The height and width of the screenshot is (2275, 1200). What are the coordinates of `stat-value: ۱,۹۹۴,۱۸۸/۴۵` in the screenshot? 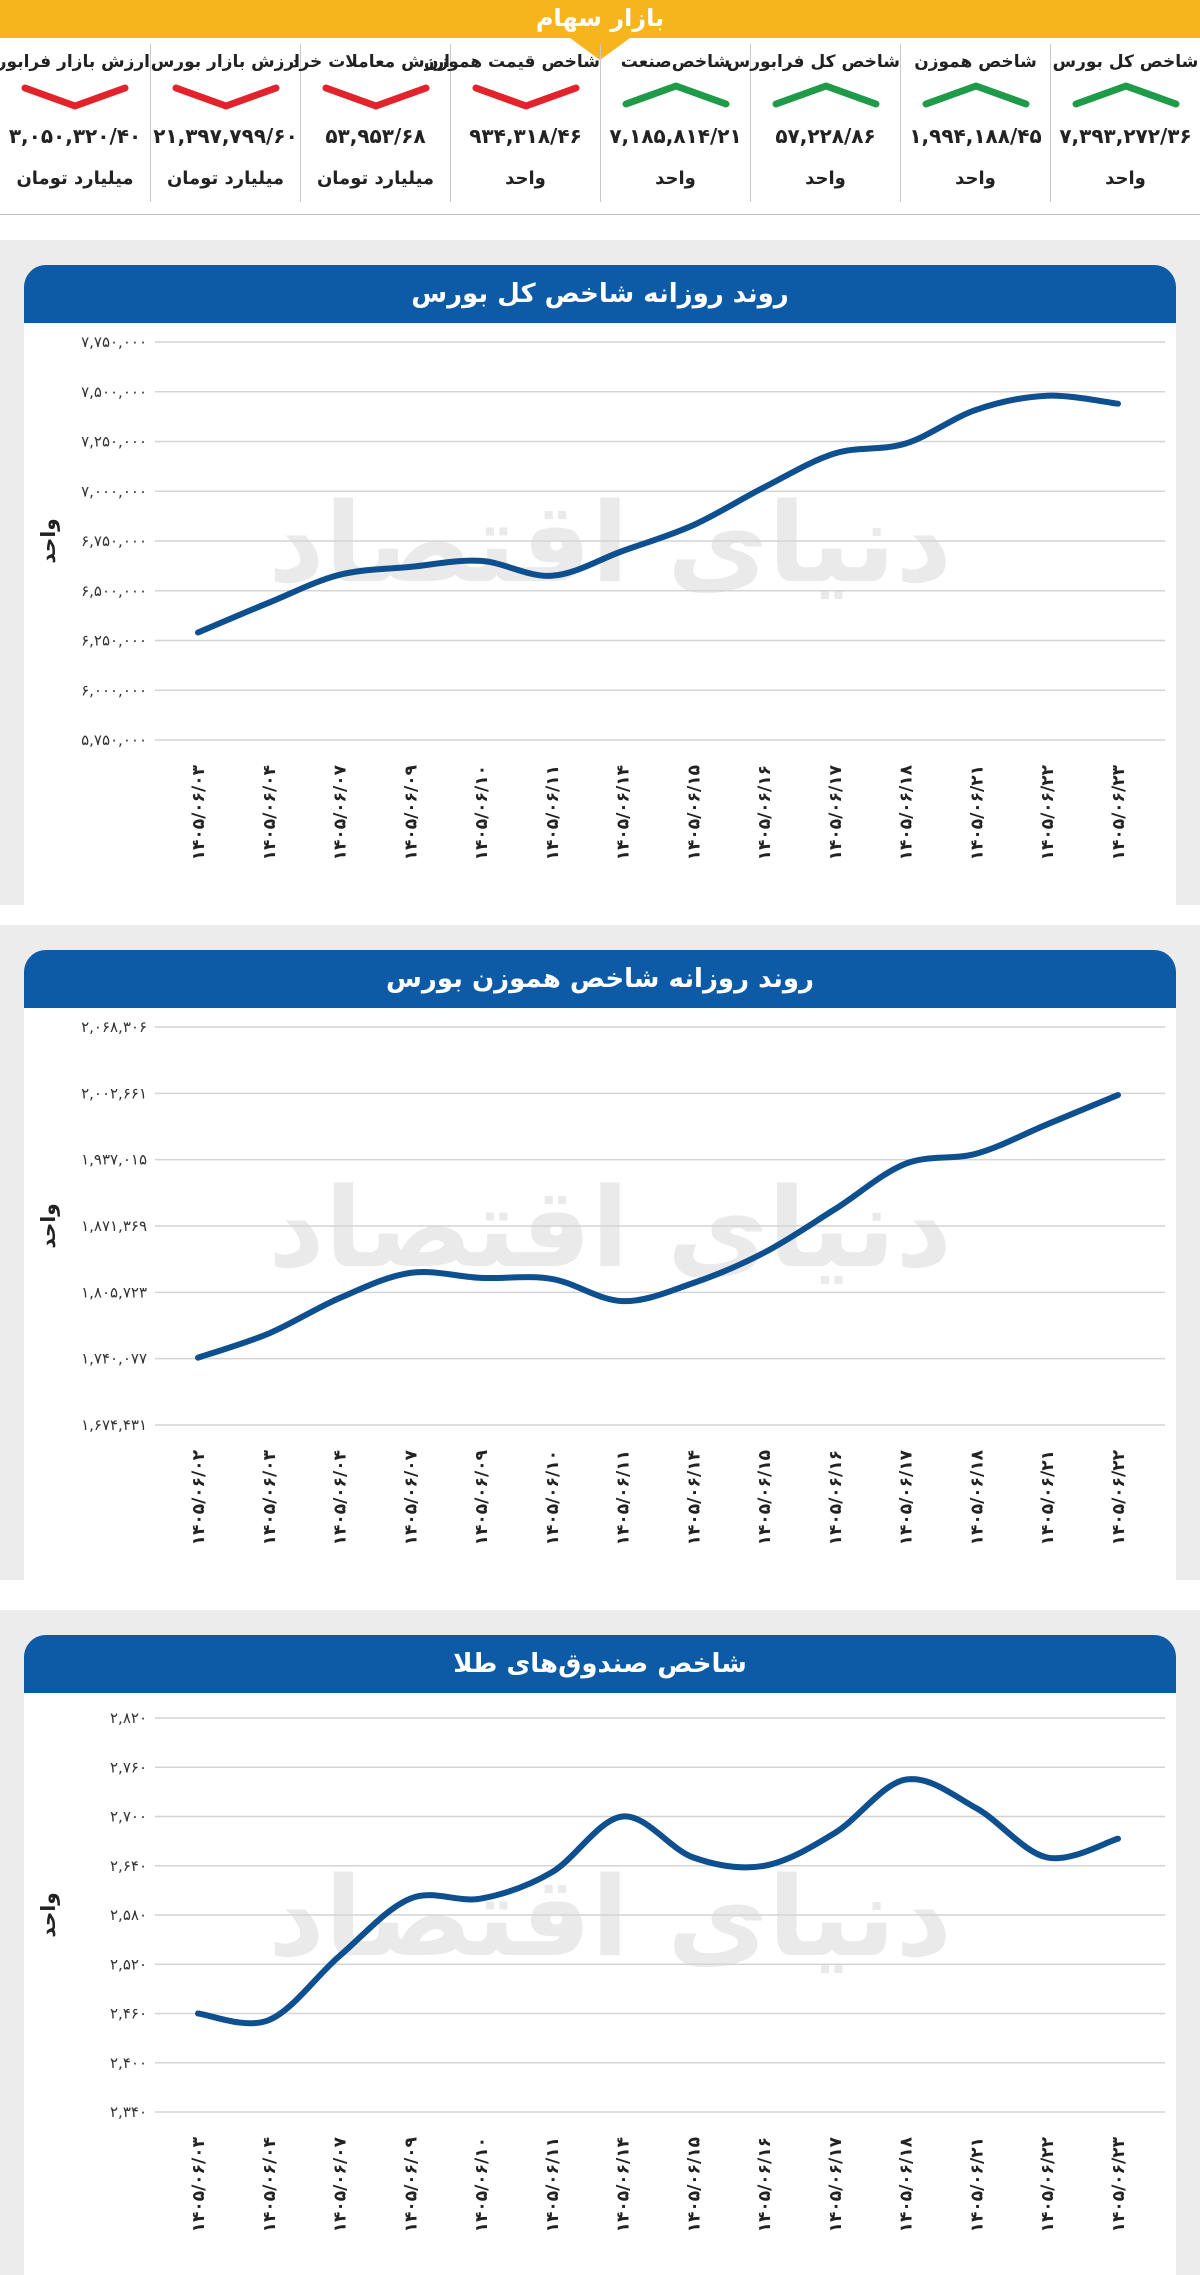 It's located at (975, 136).